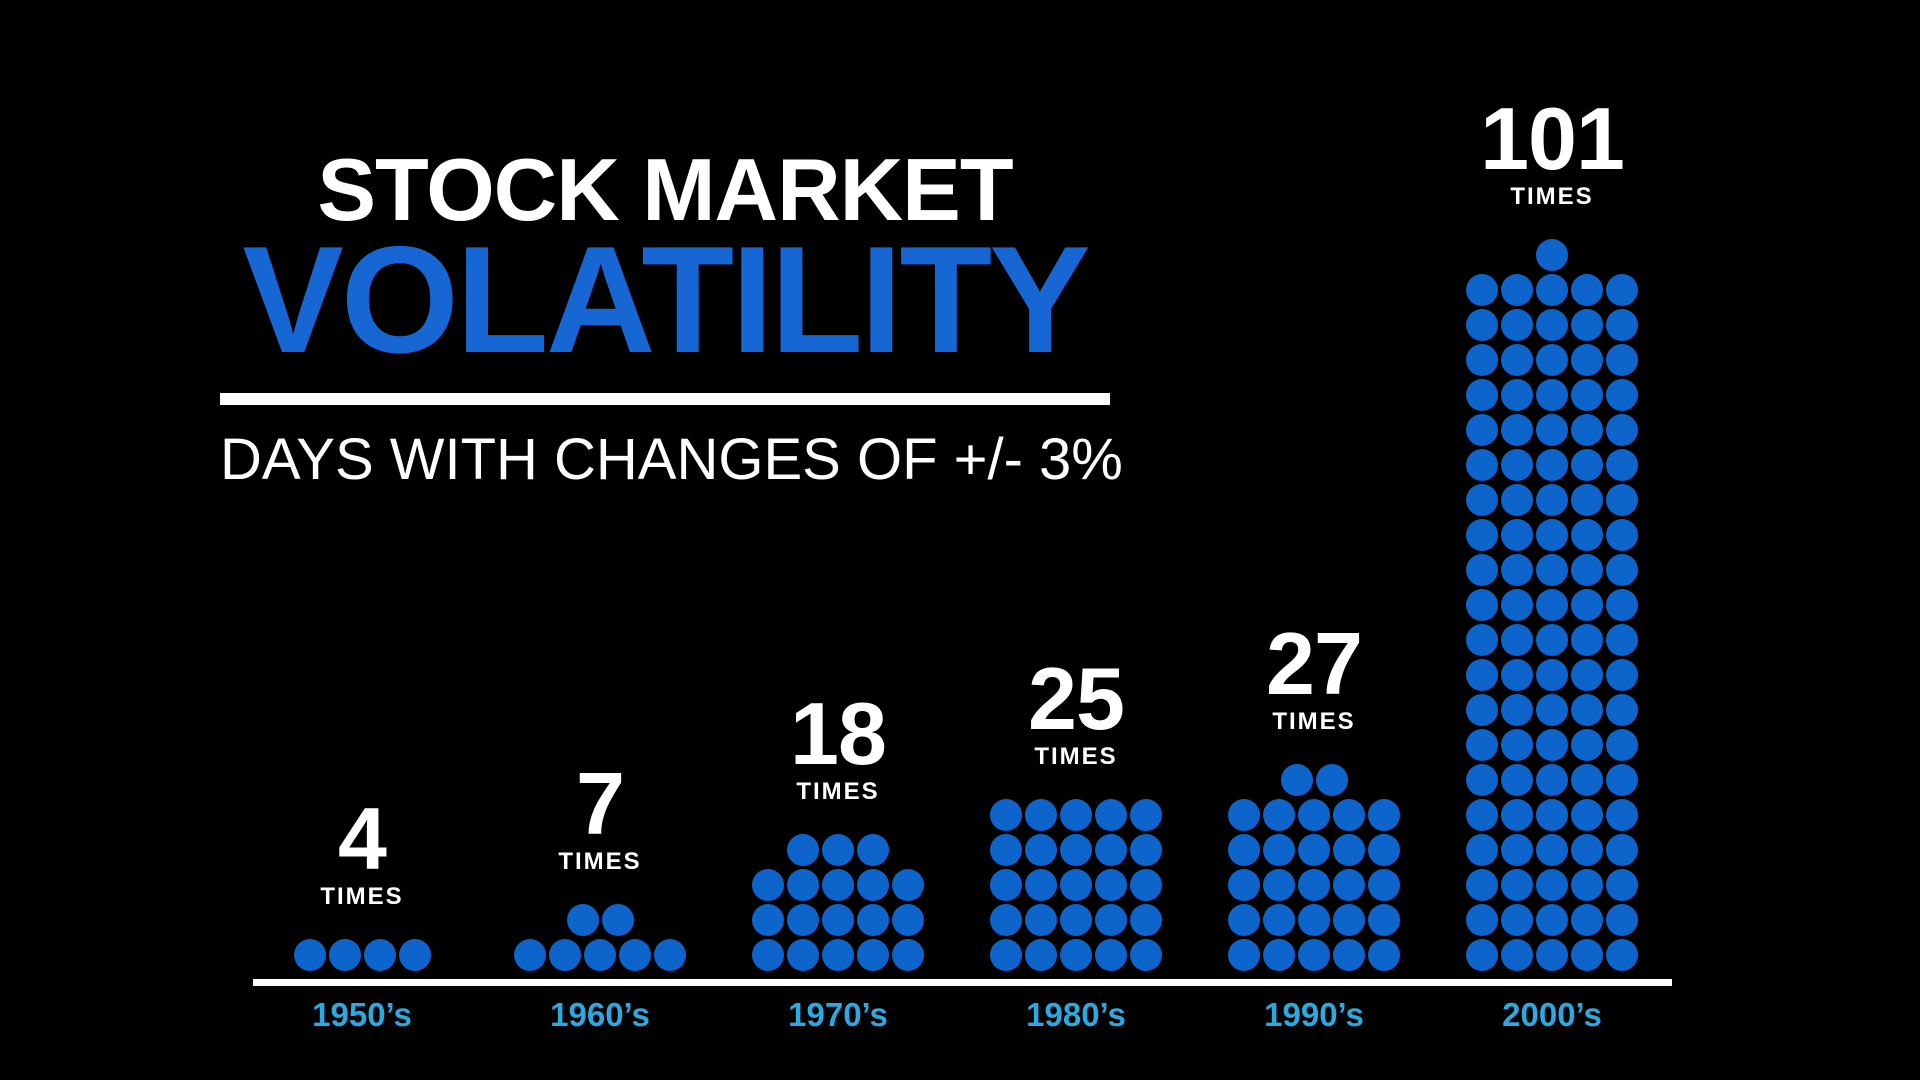  Describe the element at coordinates (600, 861) in the screenshot. I see `times-label-1960s: TIMES` at that location.